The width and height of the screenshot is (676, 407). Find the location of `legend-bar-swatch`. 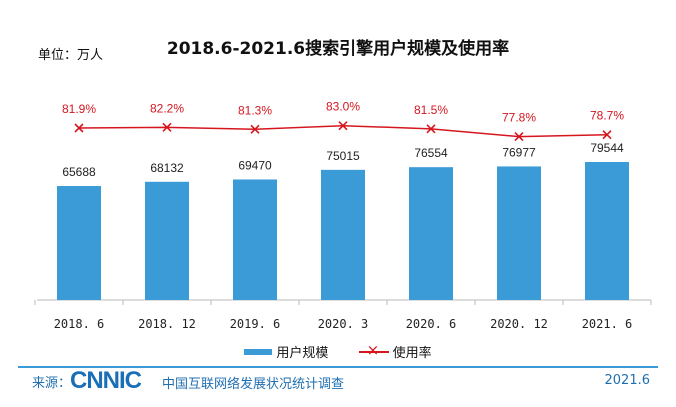

legend-bar-swatch is located at coordinates (258, 351).